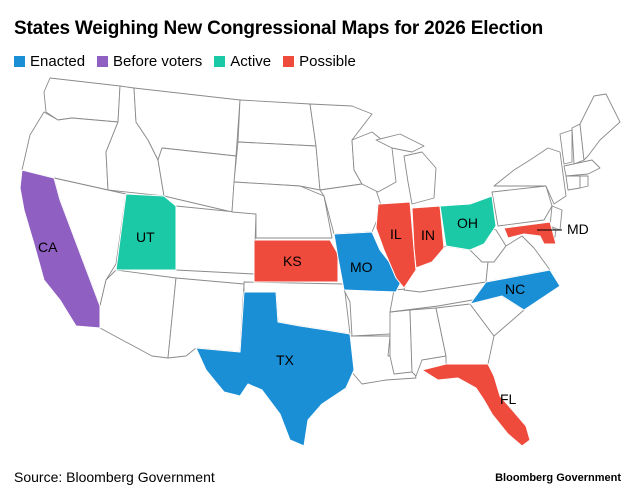 This screenshot has height=498, width=633. What do you see at coordinates (158, 61) in the screenshot?
I see `legend-label-before-voters: Before voters` at bounding box center [158, 61].